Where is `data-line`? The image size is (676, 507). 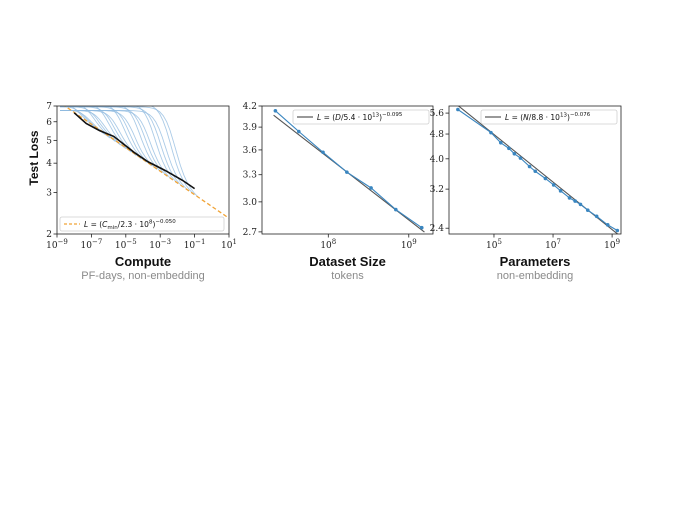 data-line is located at coordinates (349, 169).